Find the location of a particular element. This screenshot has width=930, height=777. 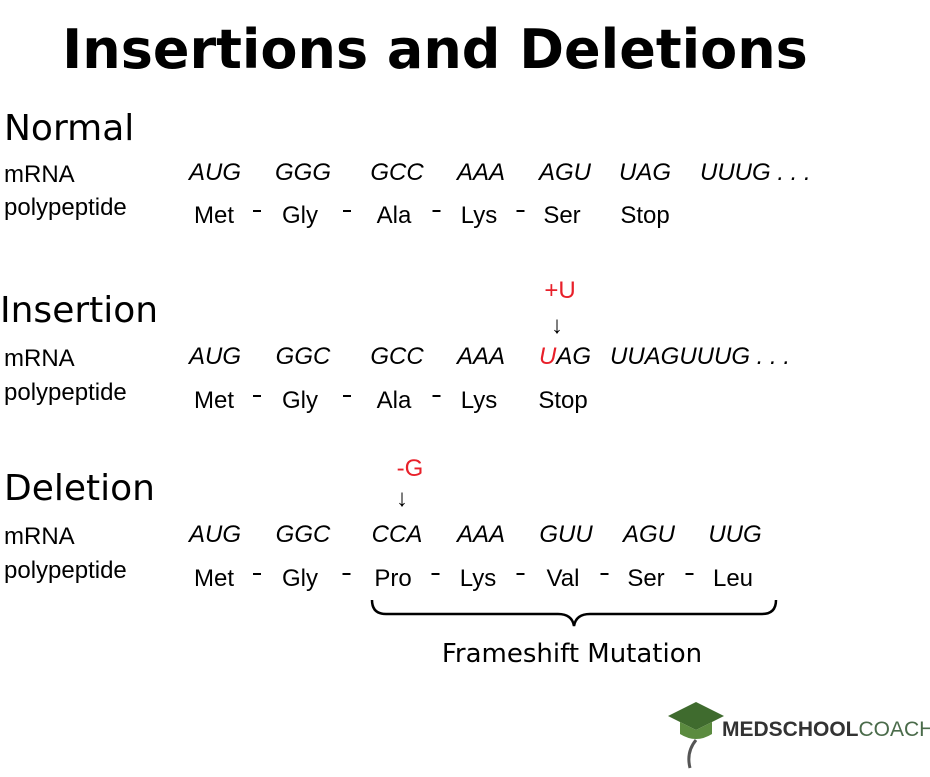

logo-cap is located at coordinates (696, 716).